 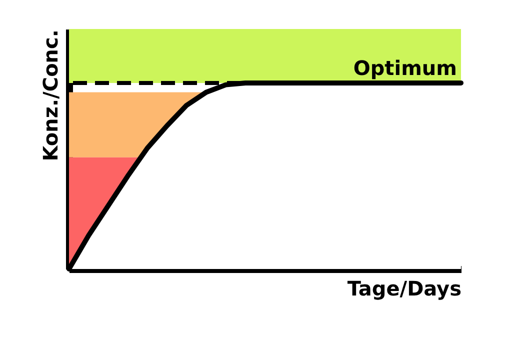 I want to click on y-axis-title: Konz./Conc., so click(x=50, y=96).